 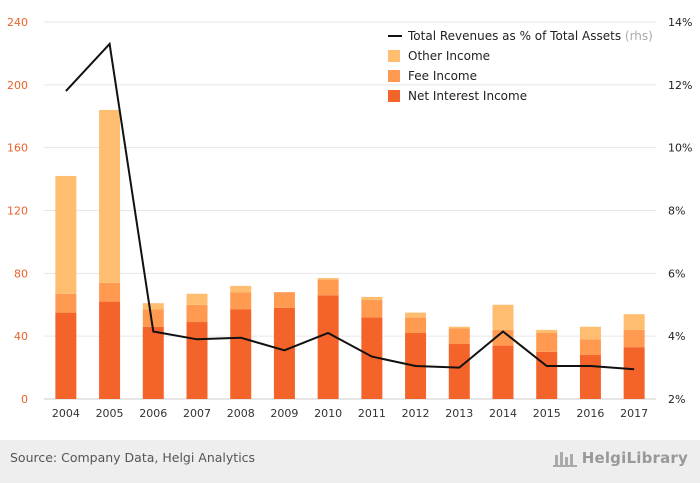 What do you see at coordinates (241, 413) in the screenshot?
I see `x-tick-label: 2008` at bounding box center [241, 413].